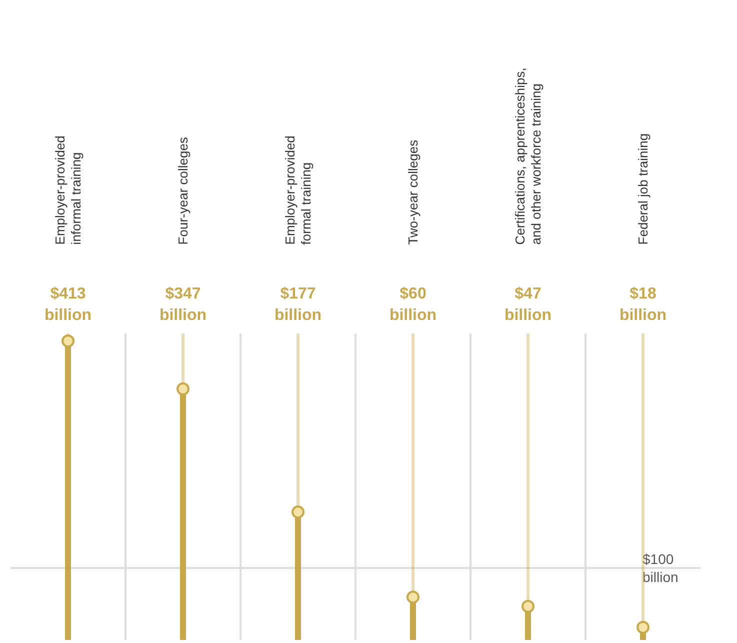  What do you see at coordinates (528, 156) in the screenshot?
I see `x-tick-label: Certifications, apprenticeships, and other workforce training` at bounding box center [528, 156].